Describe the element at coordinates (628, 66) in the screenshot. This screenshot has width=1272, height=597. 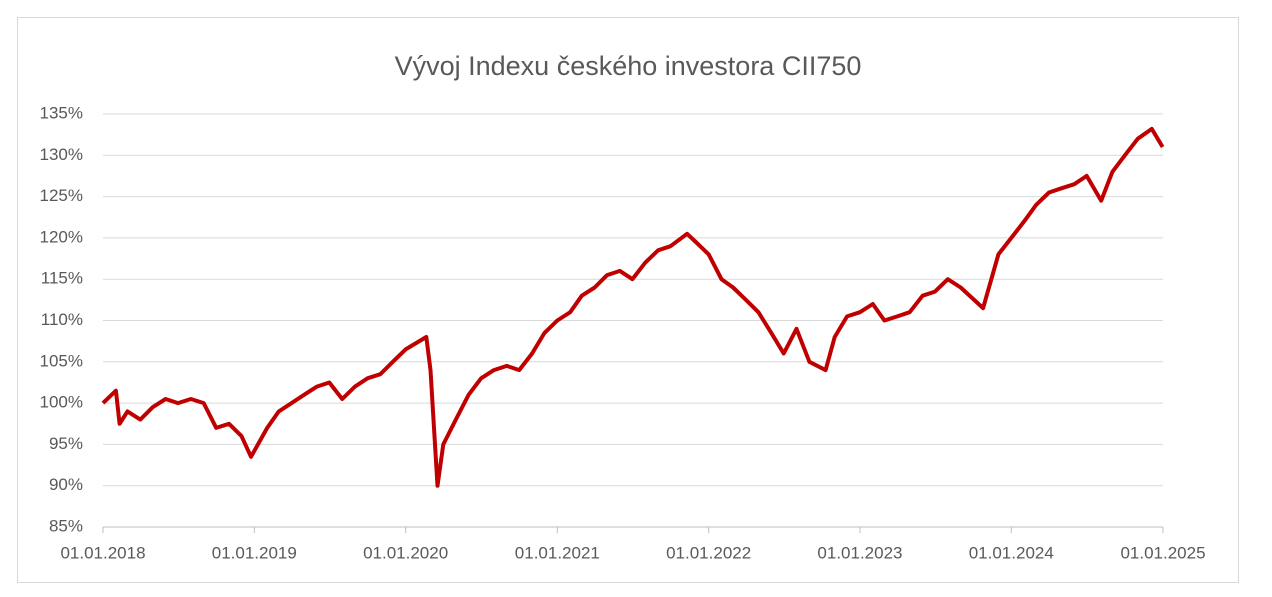
I see `chart-title: Vývoj Indexu českého investora CII750` at that location.